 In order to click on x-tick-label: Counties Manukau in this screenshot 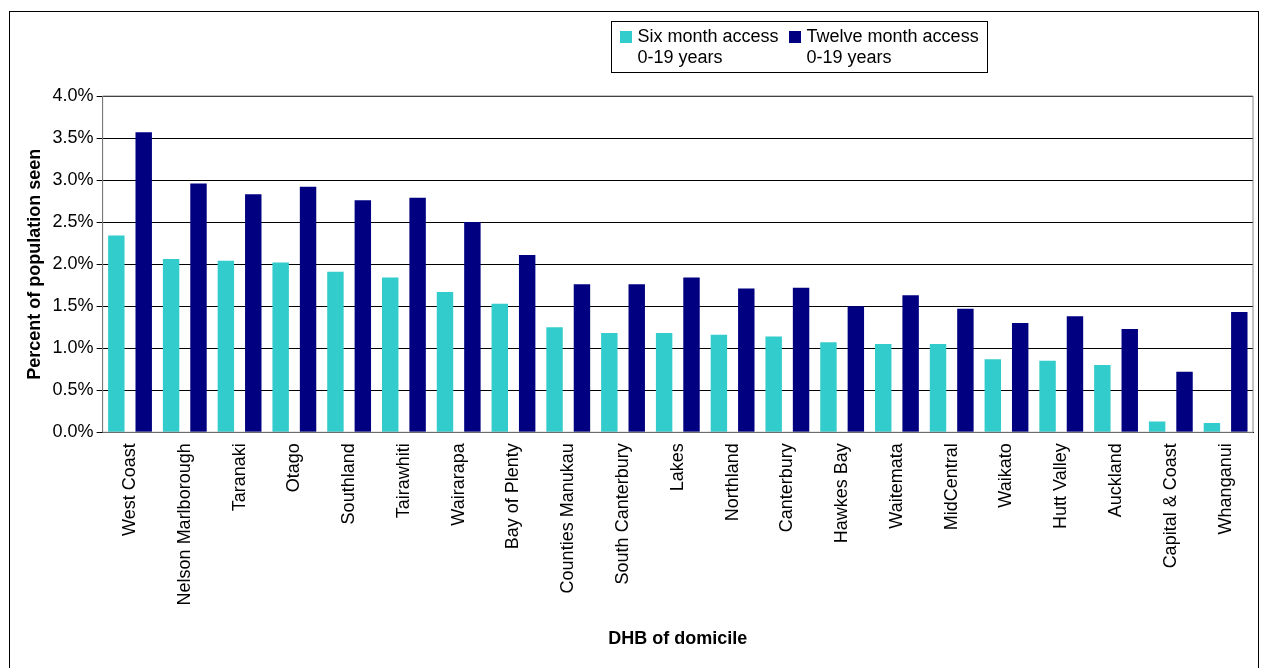, I will do `click(567, 518)`.